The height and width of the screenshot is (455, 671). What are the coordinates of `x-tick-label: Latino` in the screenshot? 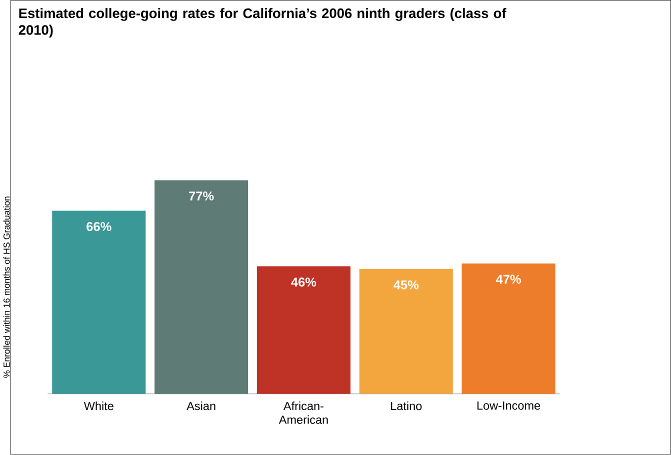 It's located at (406, 406).